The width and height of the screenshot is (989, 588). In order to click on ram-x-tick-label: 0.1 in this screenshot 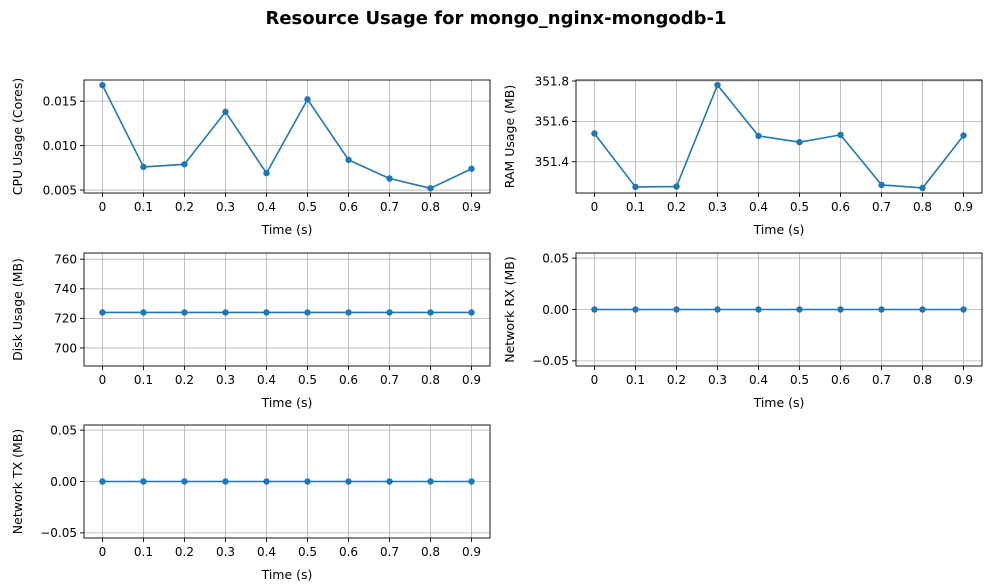, I will do `click(635, 207)`.